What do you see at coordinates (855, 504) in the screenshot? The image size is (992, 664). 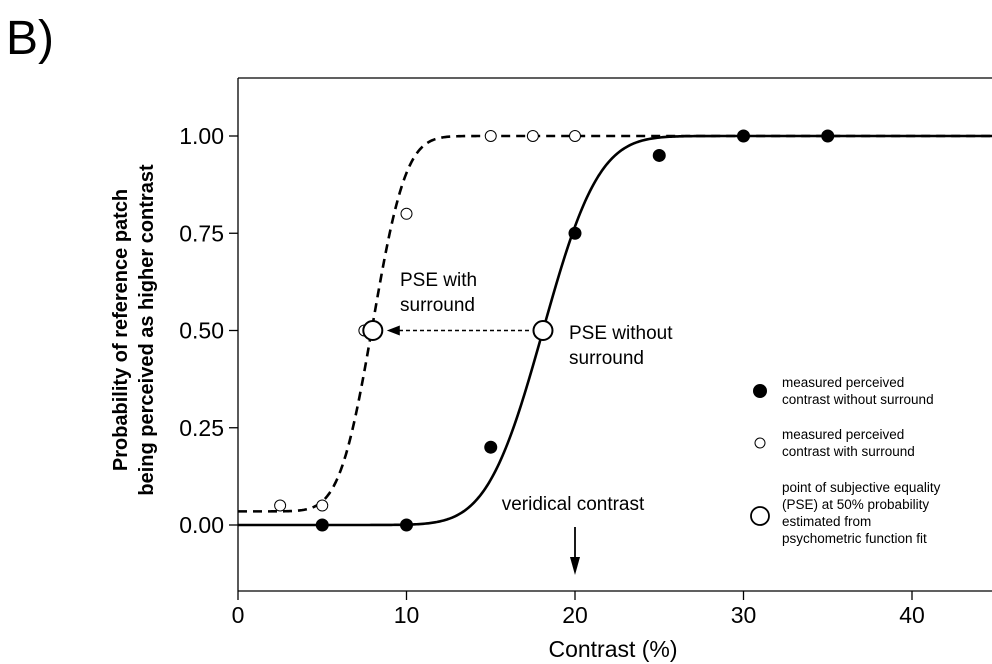 I see `legend-item-3-line-2: (PSE) at 50% probability` at bounding box center [855, 504].